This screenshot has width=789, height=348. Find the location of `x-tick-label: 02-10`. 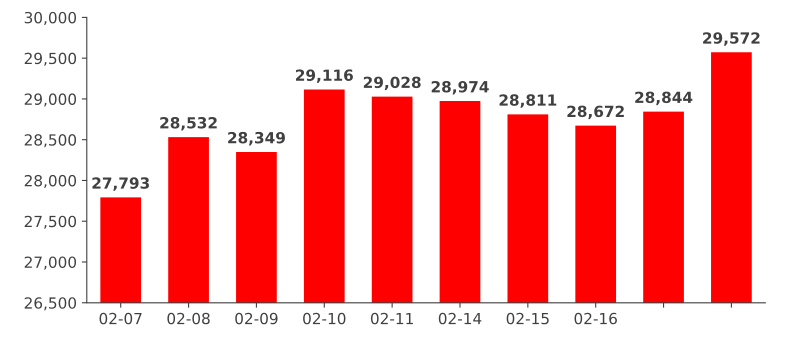

x-tick-label: 02-10 is located at coordinates (324, 318).